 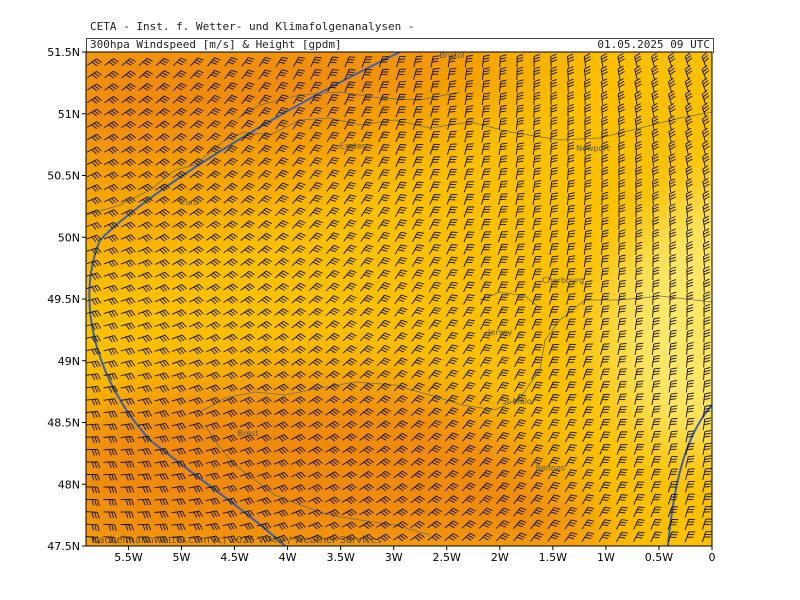 I want to click on lat-tick-label: 49.5N, so click(x=63, y=299).